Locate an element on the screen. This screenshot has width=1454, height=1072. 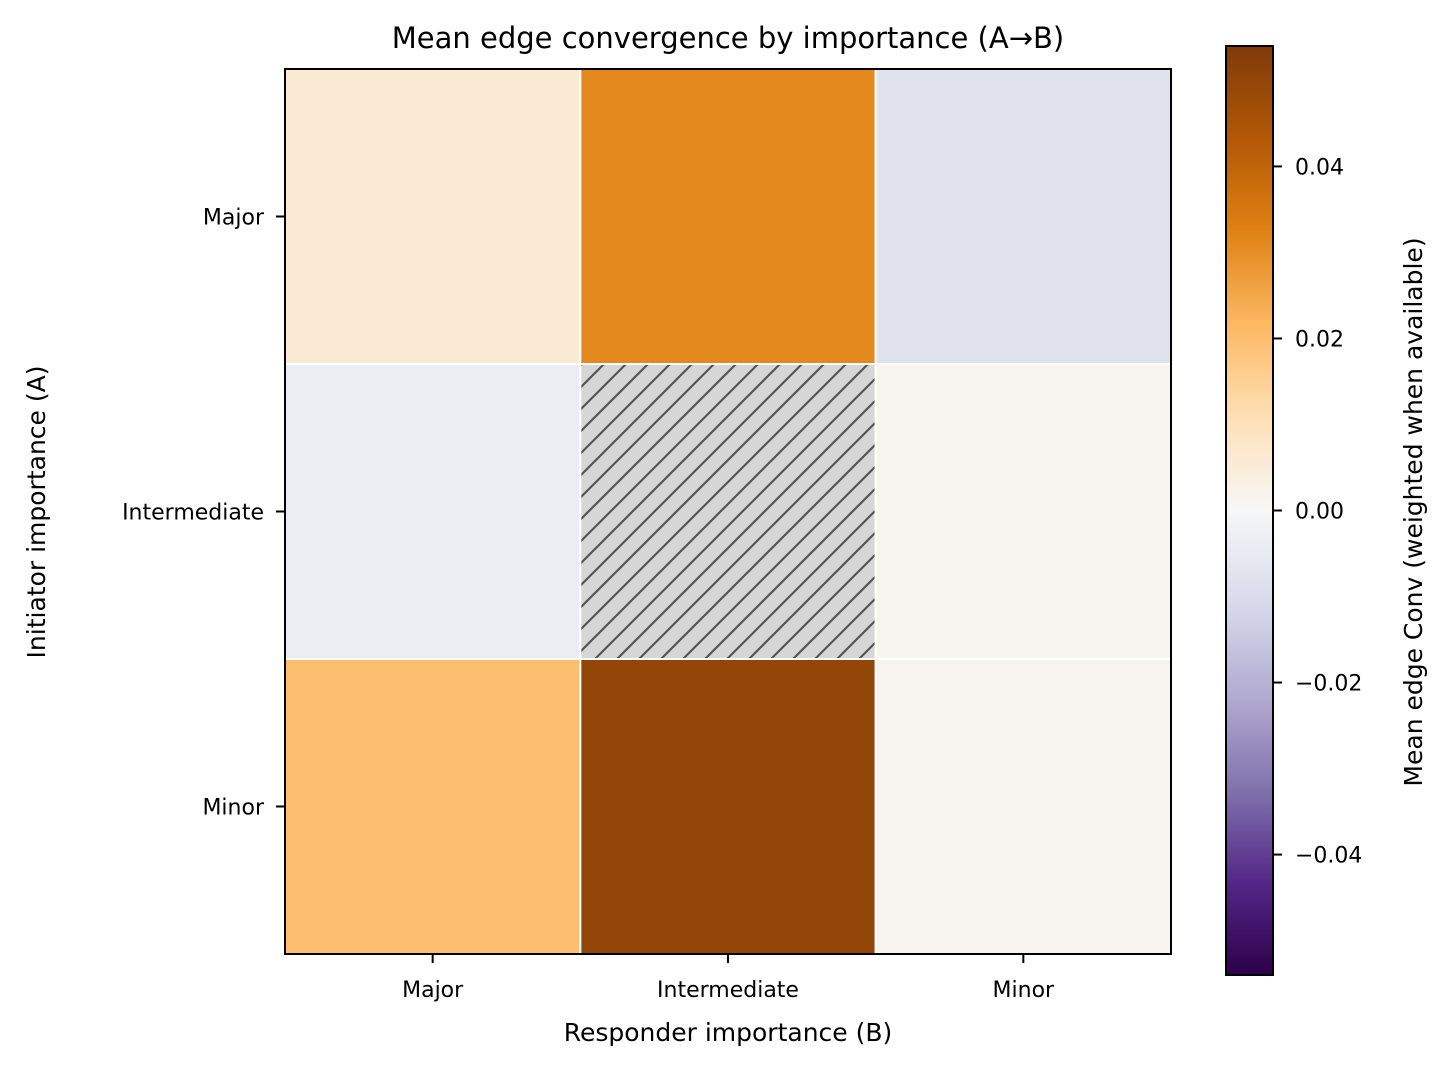
y-tick-label: Major is located at coordinates (234, 218).